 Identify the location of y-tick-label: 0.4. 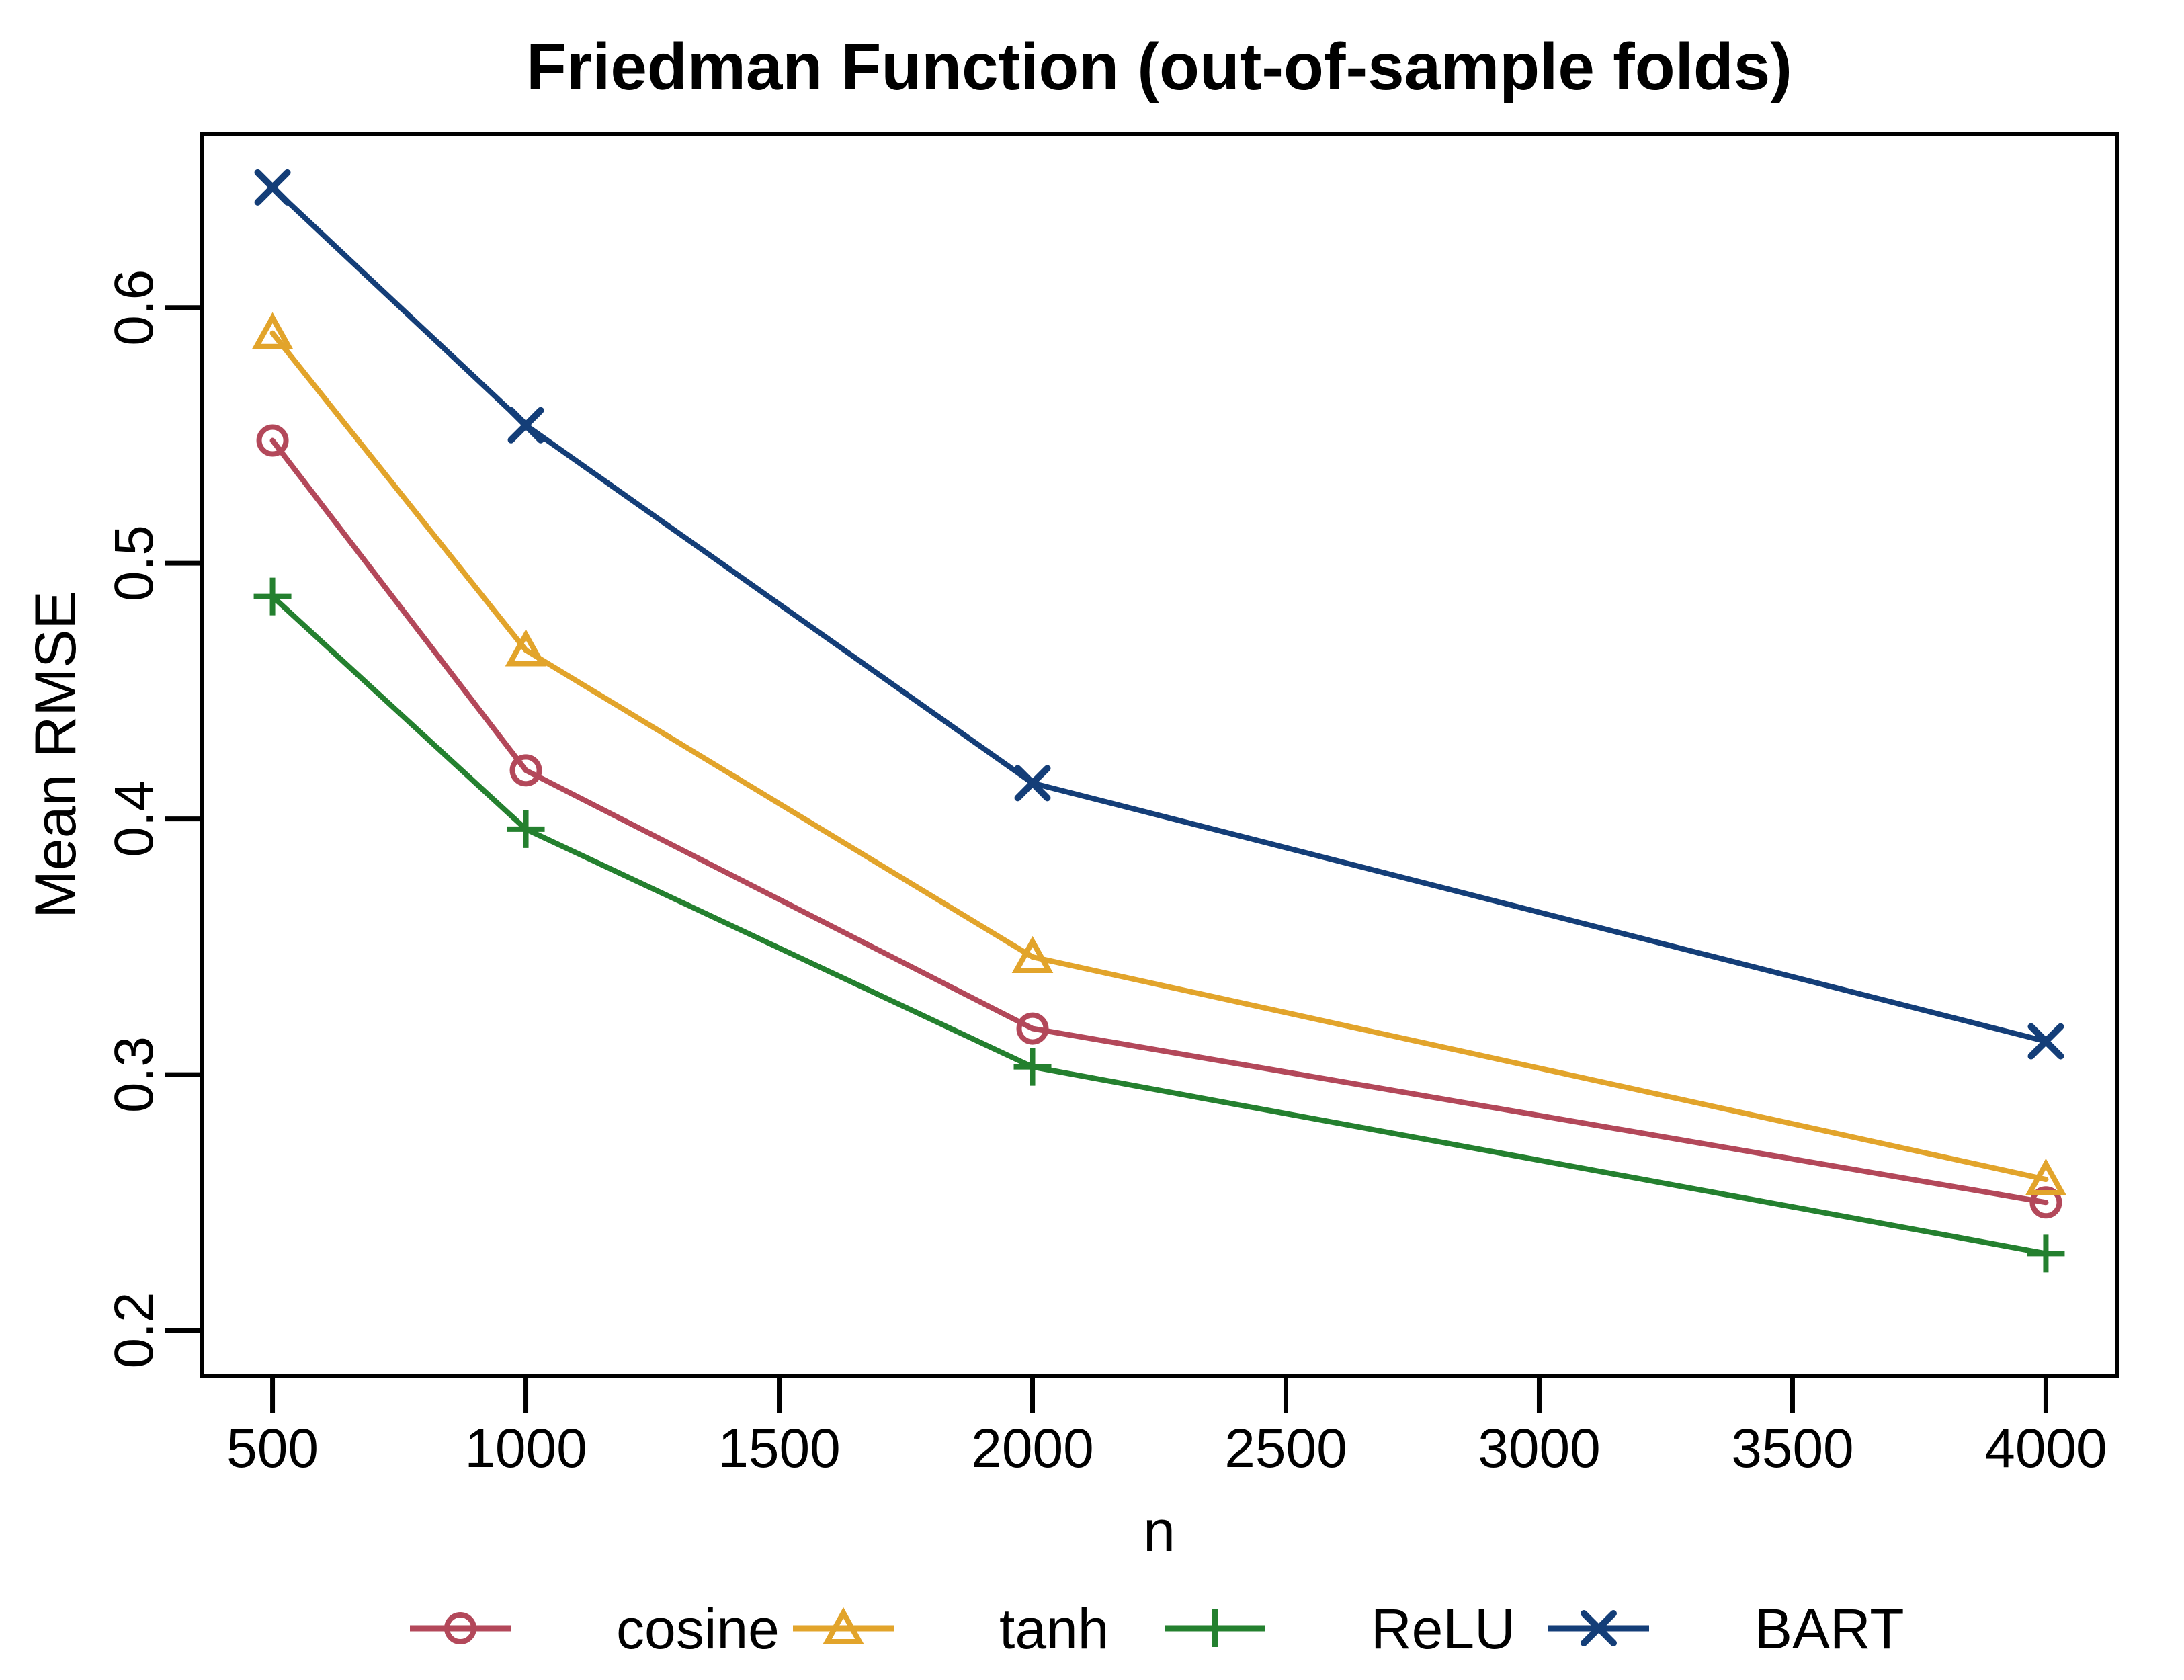
(134, 819).